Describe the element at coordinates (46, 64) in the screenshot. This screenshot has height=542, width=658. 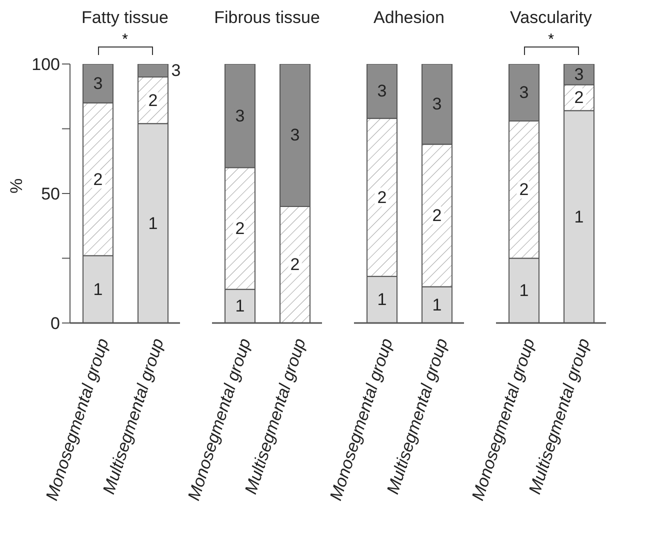
I see `y-tick-label: 100` at that location.